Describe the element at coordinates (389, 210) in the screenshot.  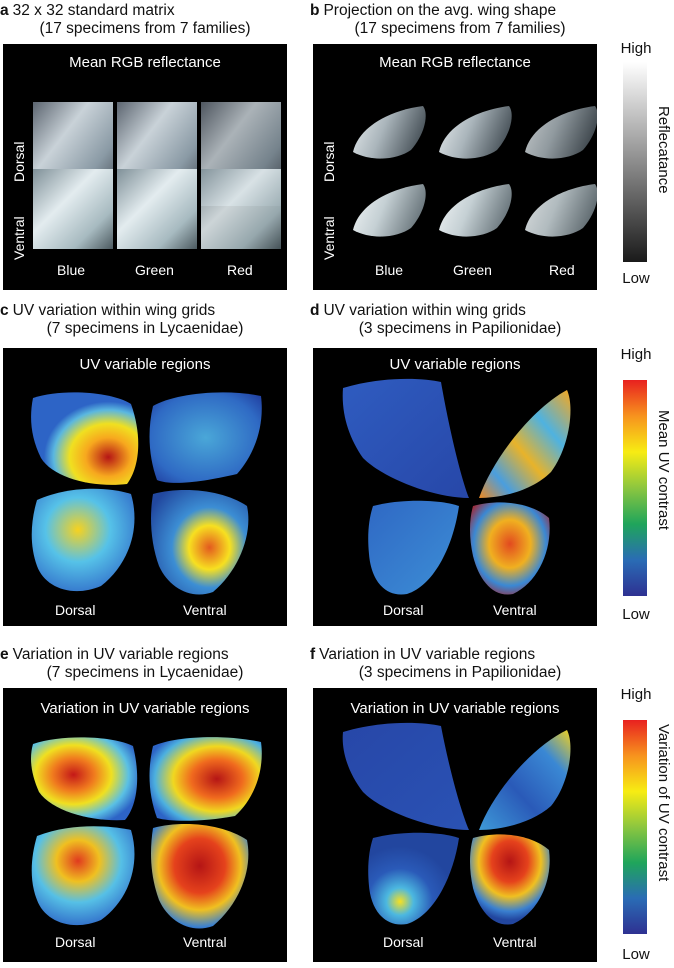
I see `projection-ventral-blue` at that location.